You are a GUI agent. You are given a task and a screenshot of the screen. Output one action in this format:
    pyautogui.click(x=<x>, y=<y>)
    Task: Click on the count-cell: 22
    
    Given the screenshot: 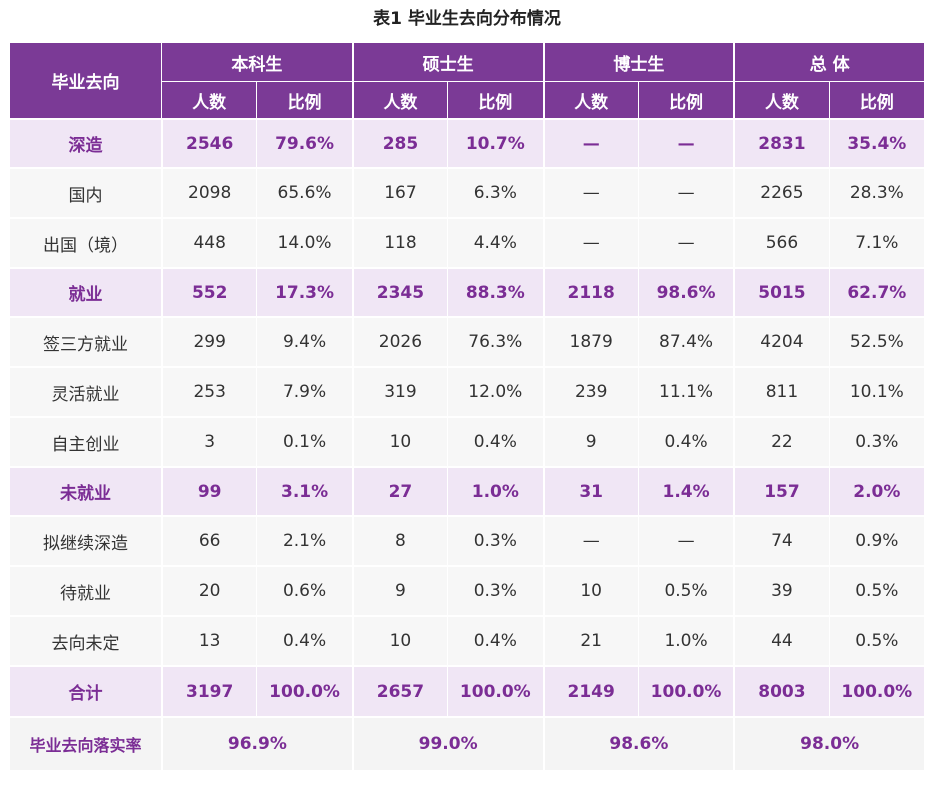 What is the action you would take?
    pyautogui.click(x=781, y=441)
    